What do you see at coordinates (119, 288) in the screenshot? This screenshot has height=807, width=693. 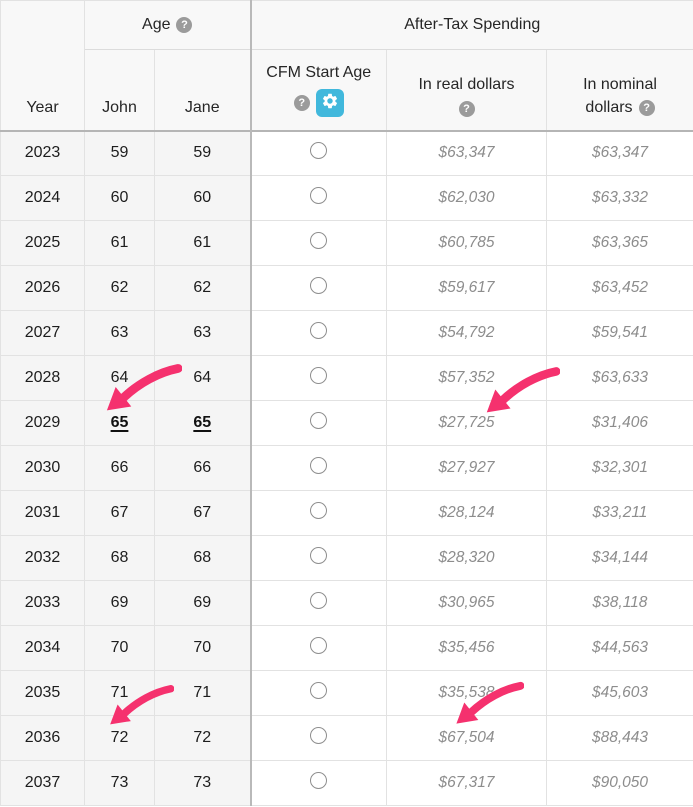 I see `john-age-cell: 62` at bounding box center [119, 288].